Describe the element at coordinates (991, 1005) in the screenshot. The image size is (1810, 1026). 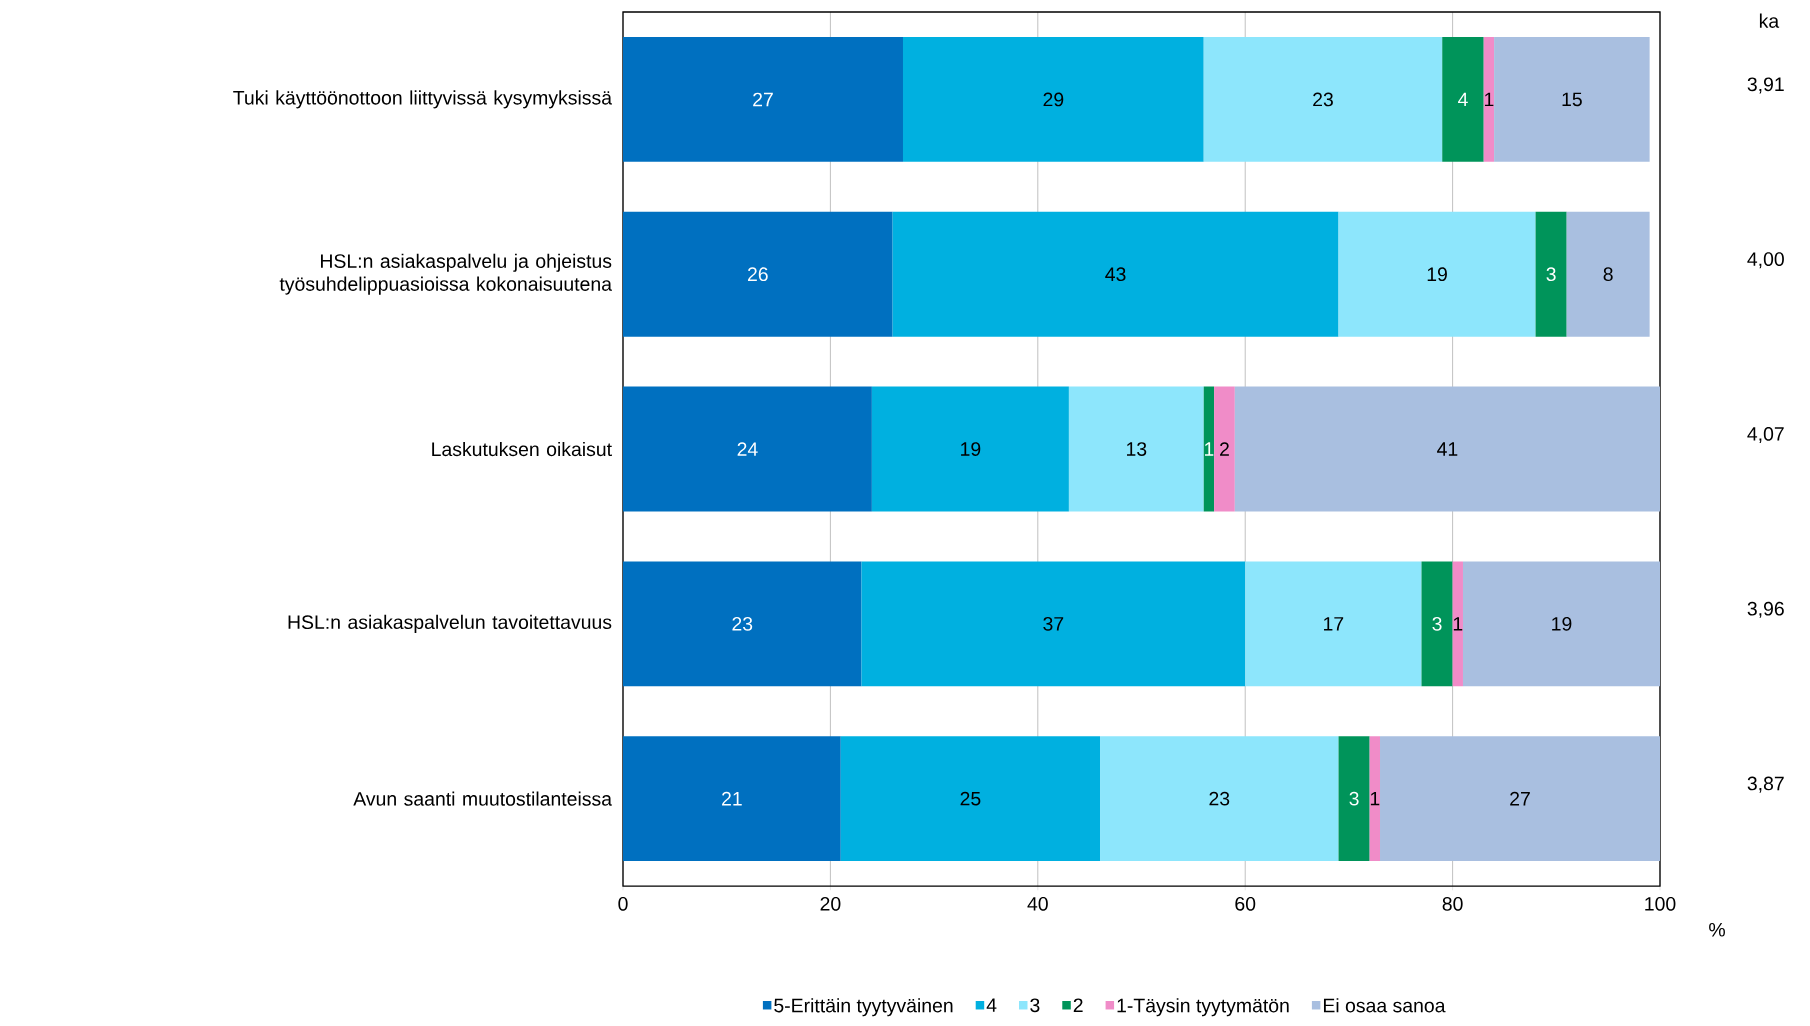
I see `legend-label: 4` at that location.